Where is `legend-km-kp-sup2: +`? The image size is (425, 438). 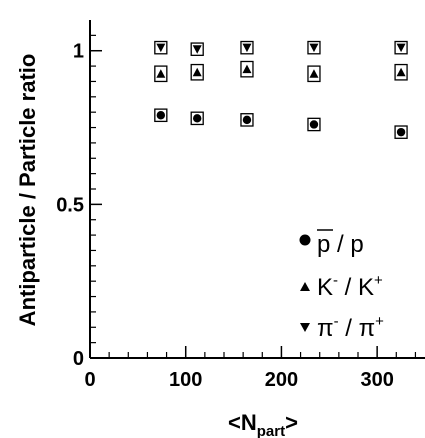 legend-km-kp-sup2: + is located at coordinates (378, 280).